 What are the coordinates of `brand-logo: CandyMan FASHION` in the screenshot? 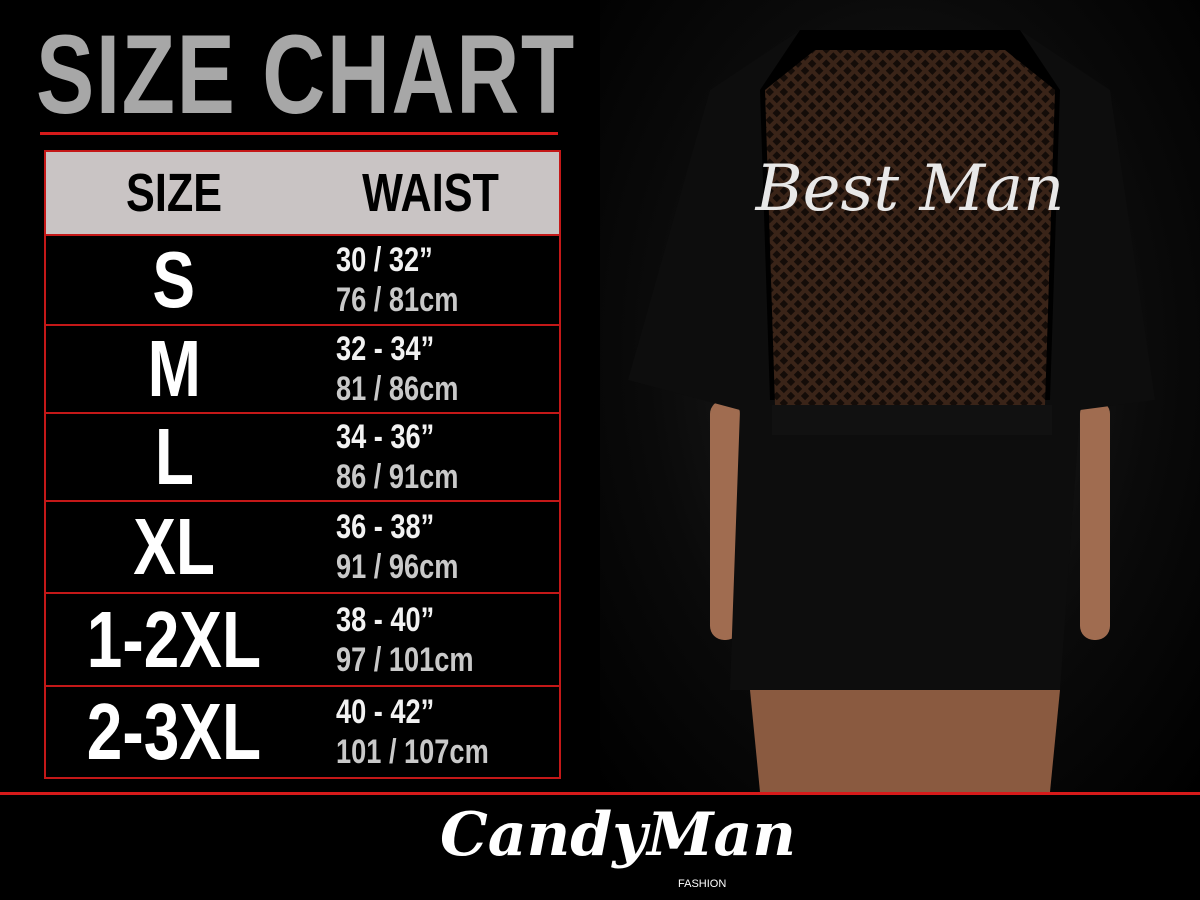 It's located at (618, 848).